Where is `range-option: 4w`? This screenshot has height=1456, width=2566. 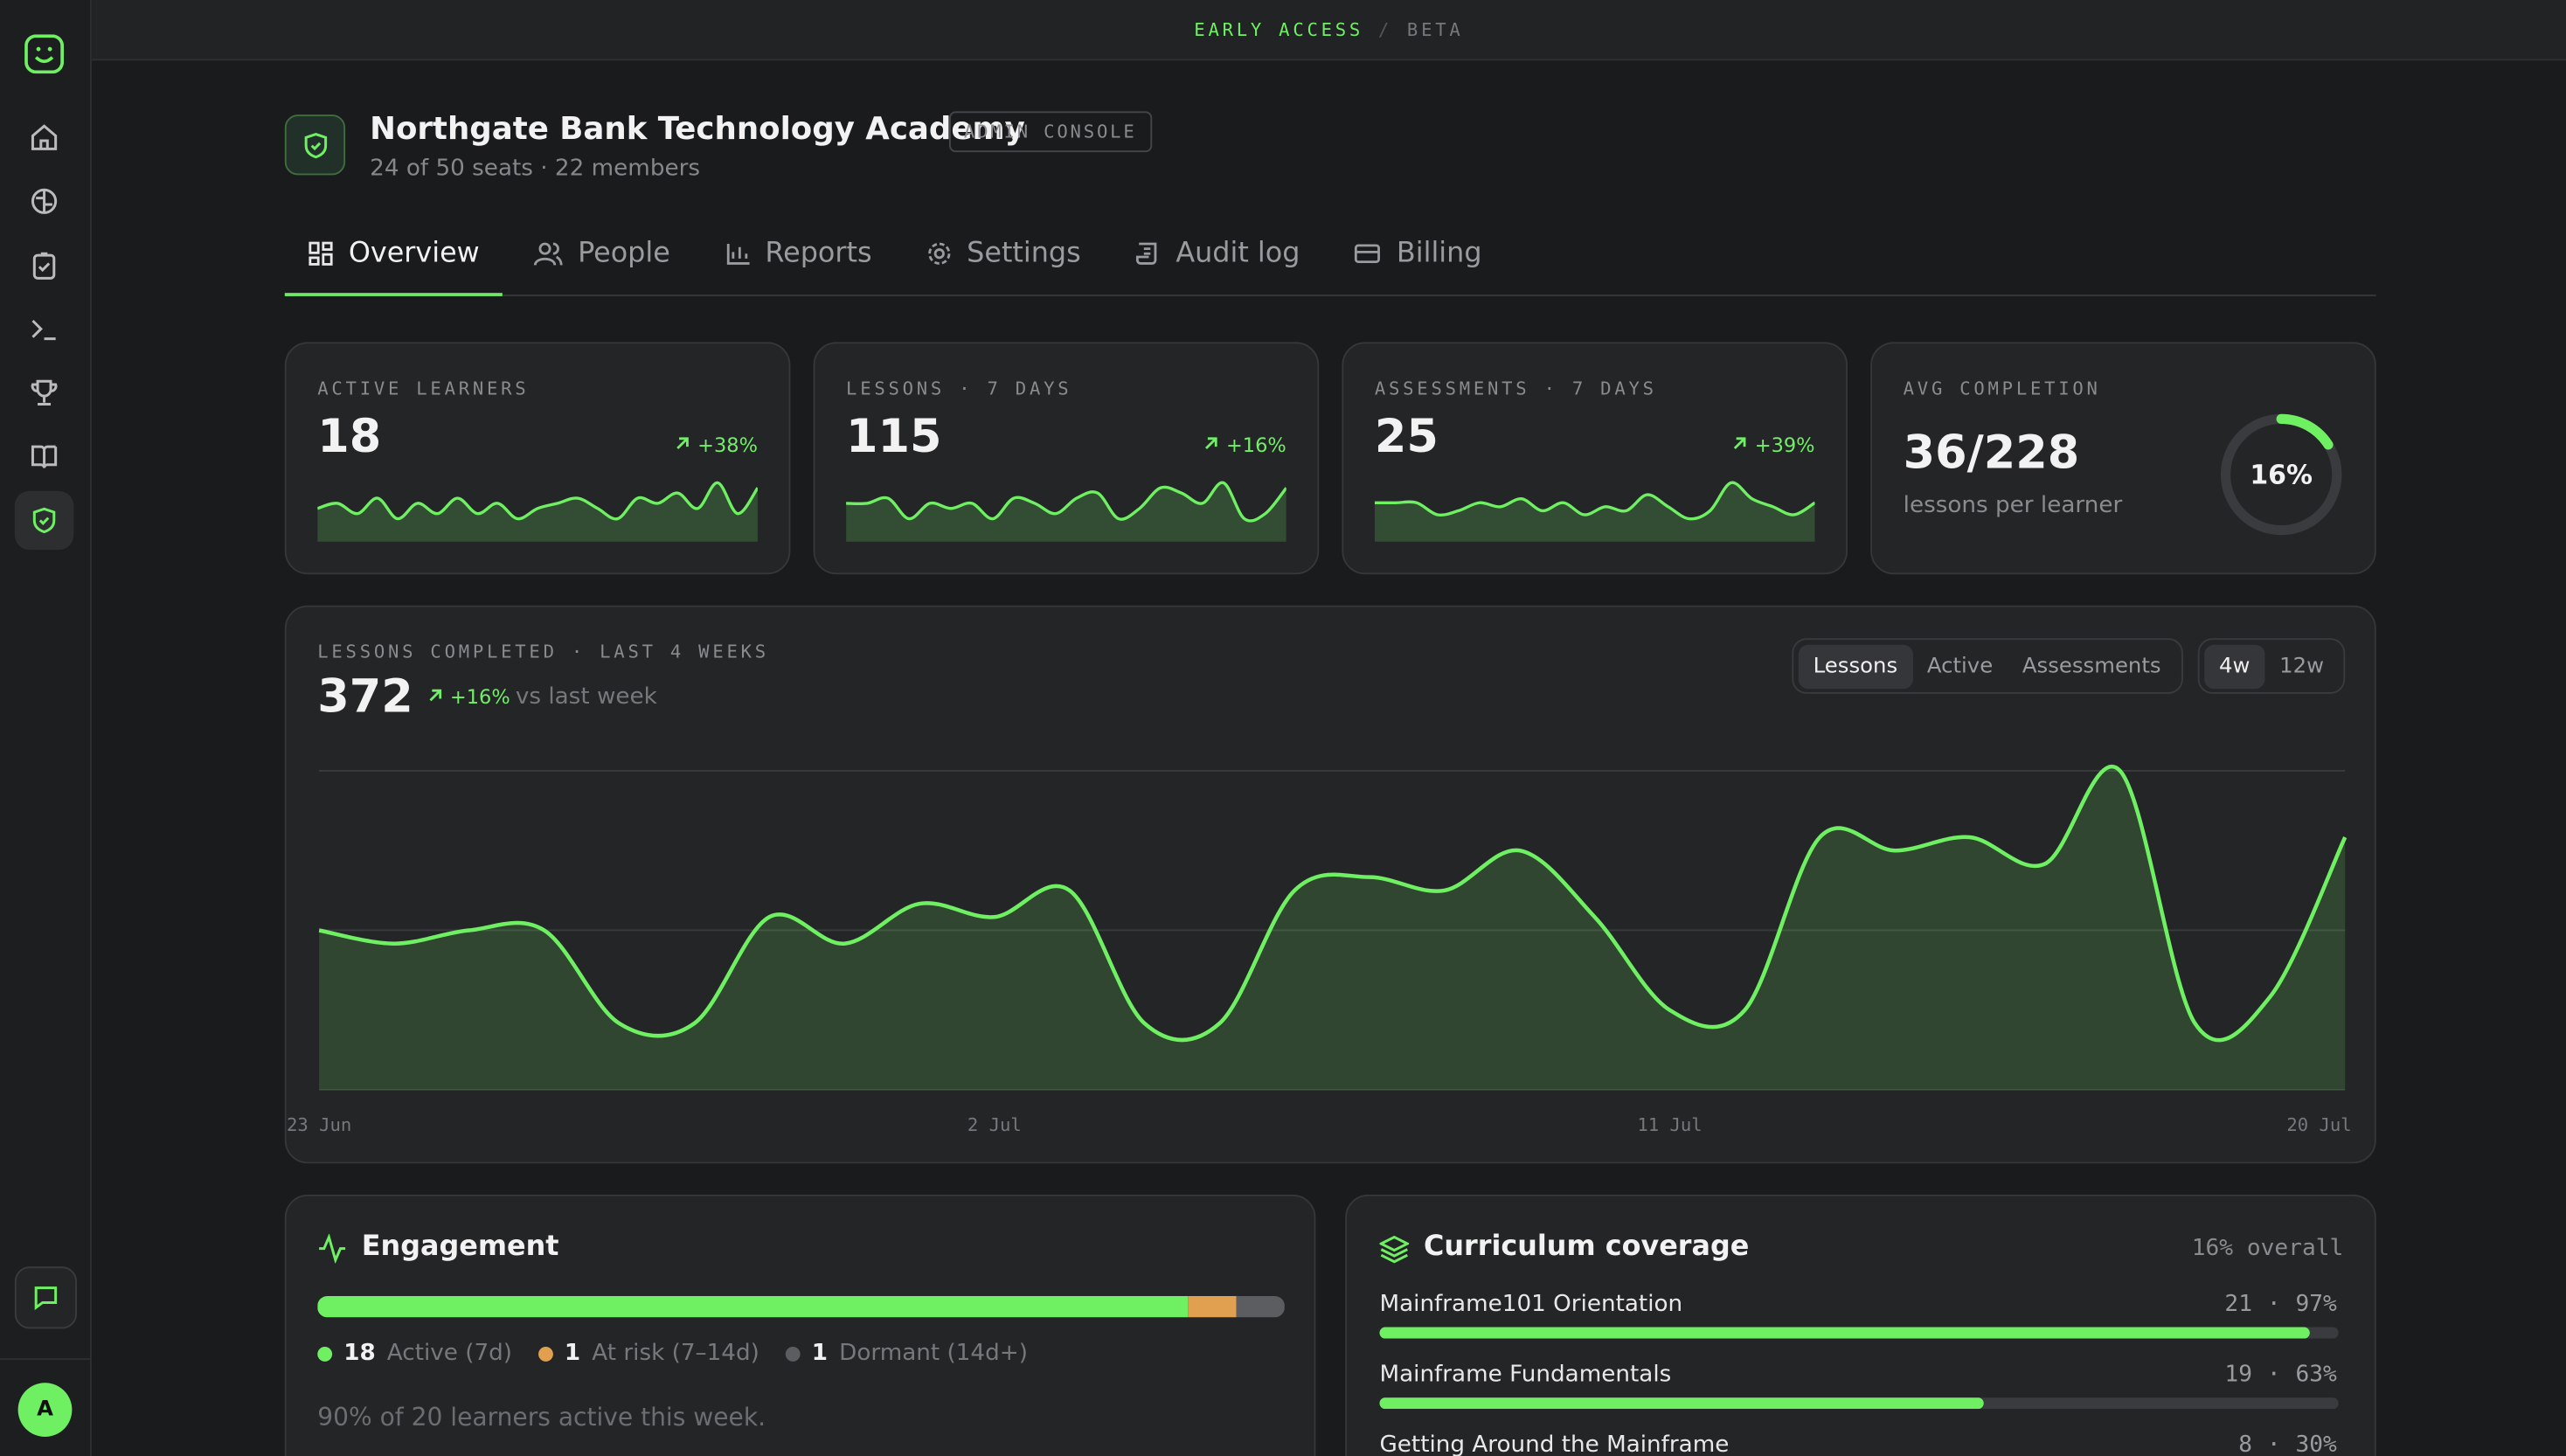
range-option: 4w is located at coordinates (2235, 666).